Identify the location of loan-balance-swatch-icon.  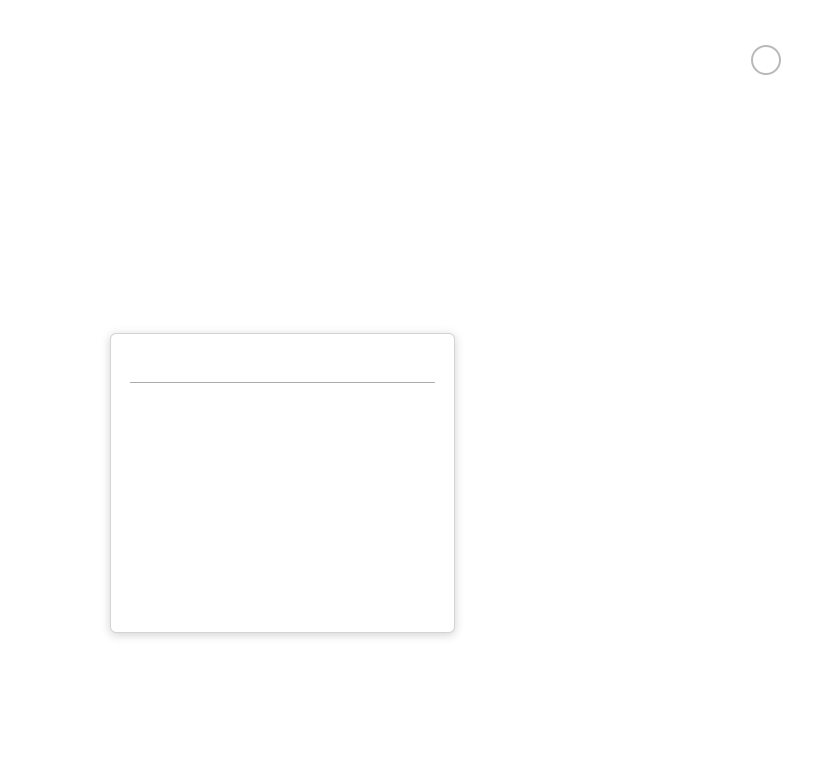
(510, 669).